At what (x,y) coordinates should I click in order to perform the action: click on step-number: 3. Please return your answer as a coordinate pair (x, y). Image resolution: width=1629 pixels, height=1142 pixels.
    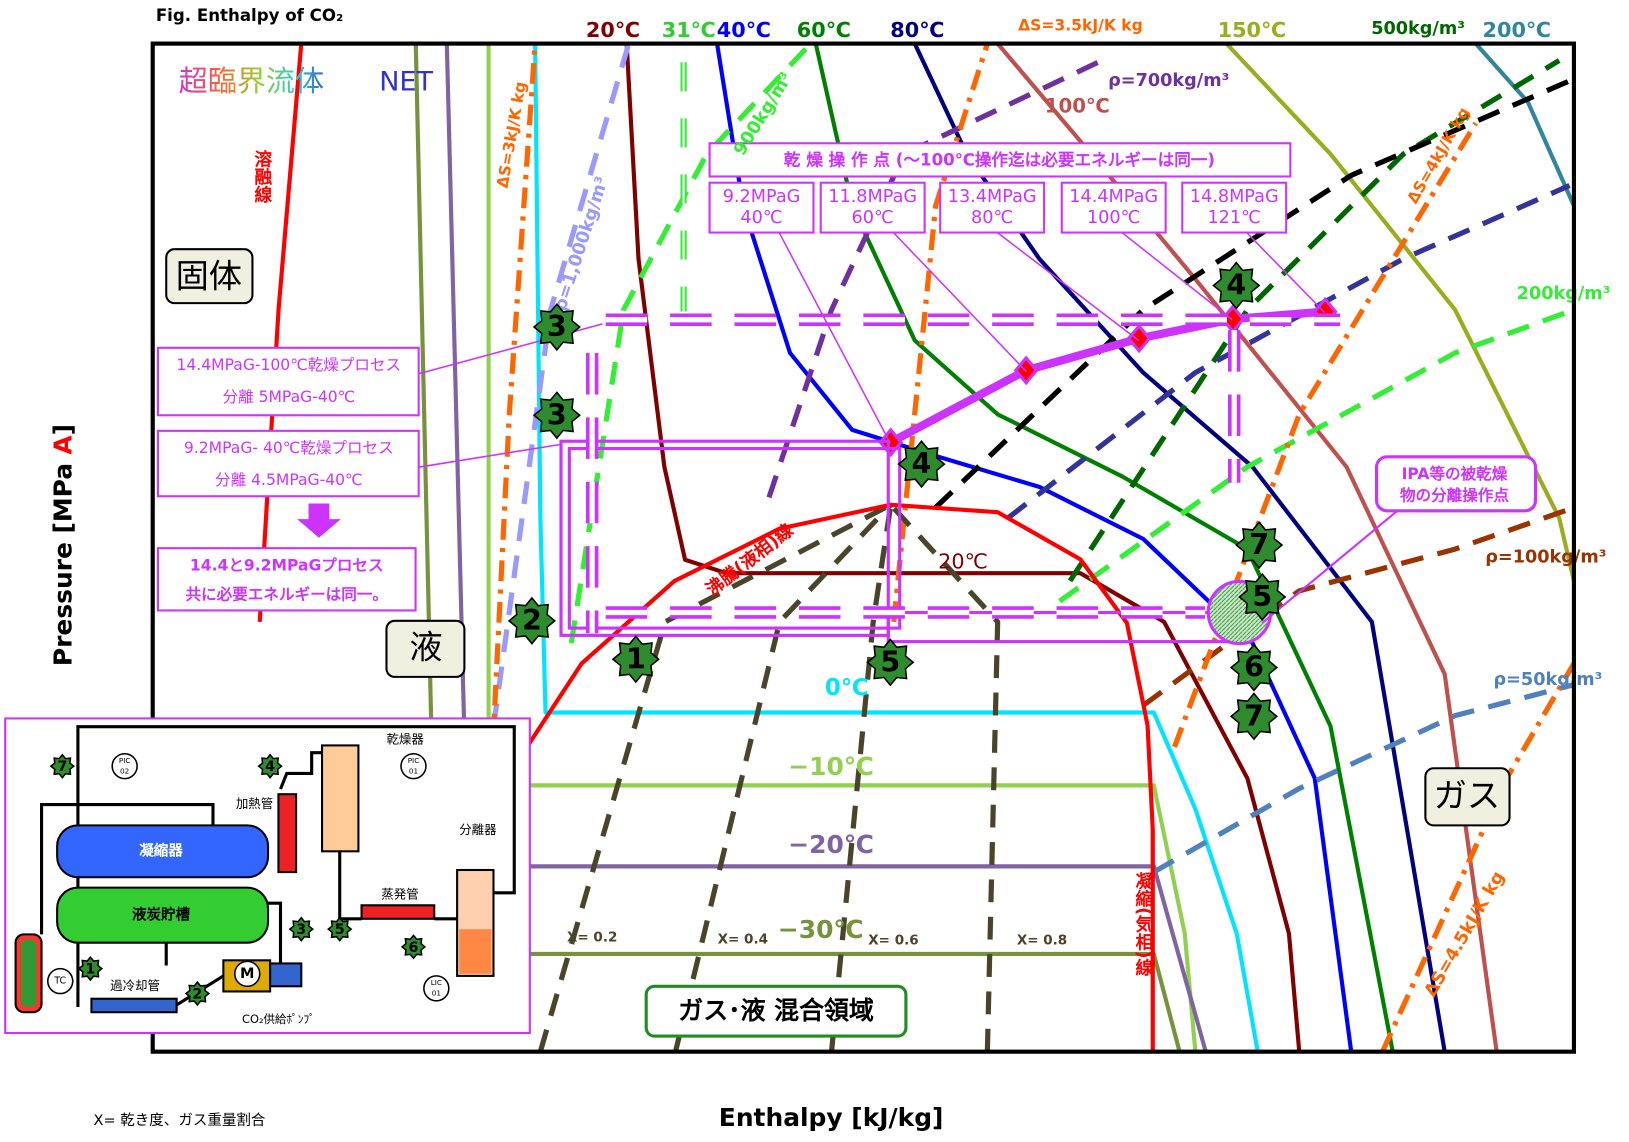
    Looking at the image, I should click on (557, 414).